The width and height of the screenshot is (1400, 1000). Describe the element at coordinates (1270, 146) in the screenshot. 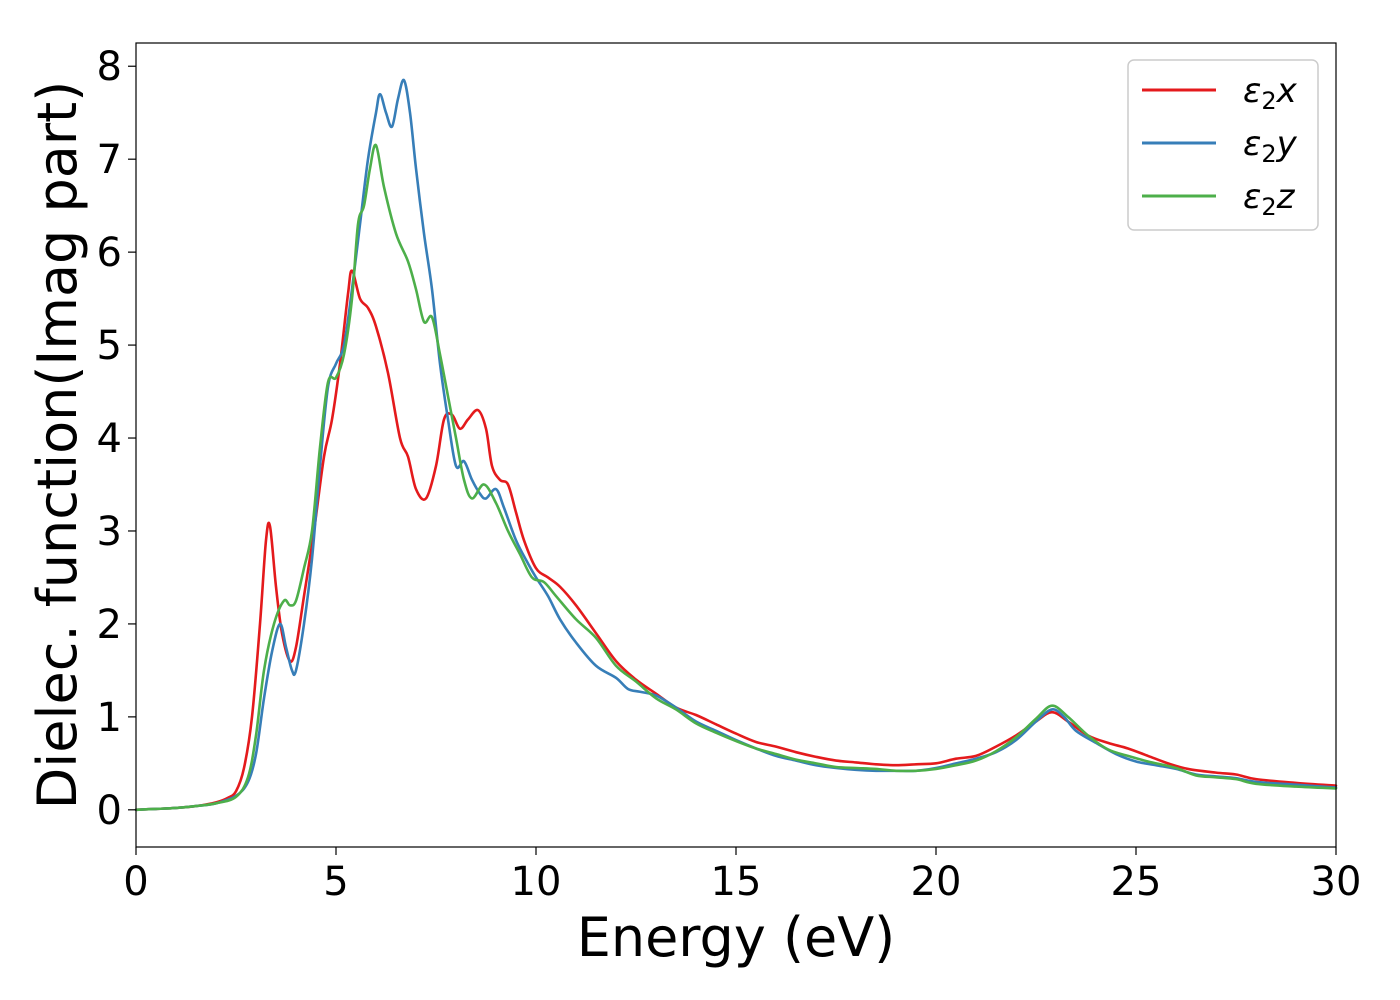

I see `legend-label-y: ε2y` at that location.